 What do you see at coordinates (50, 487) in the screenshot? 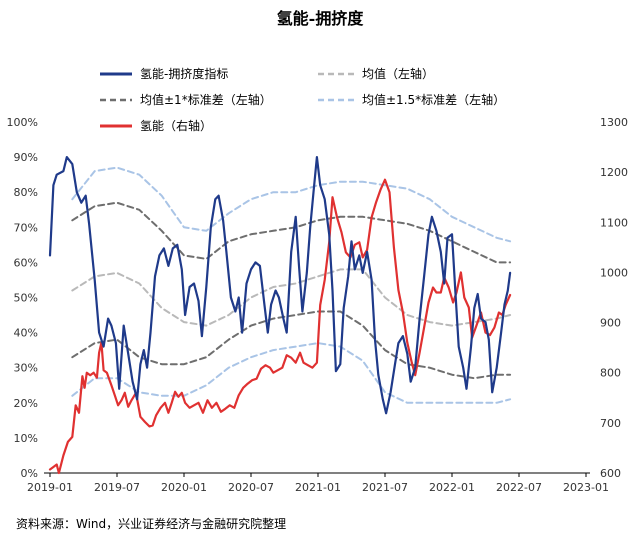
I see `x-tick-label: 2019-01` at bounding box center [50, 487].